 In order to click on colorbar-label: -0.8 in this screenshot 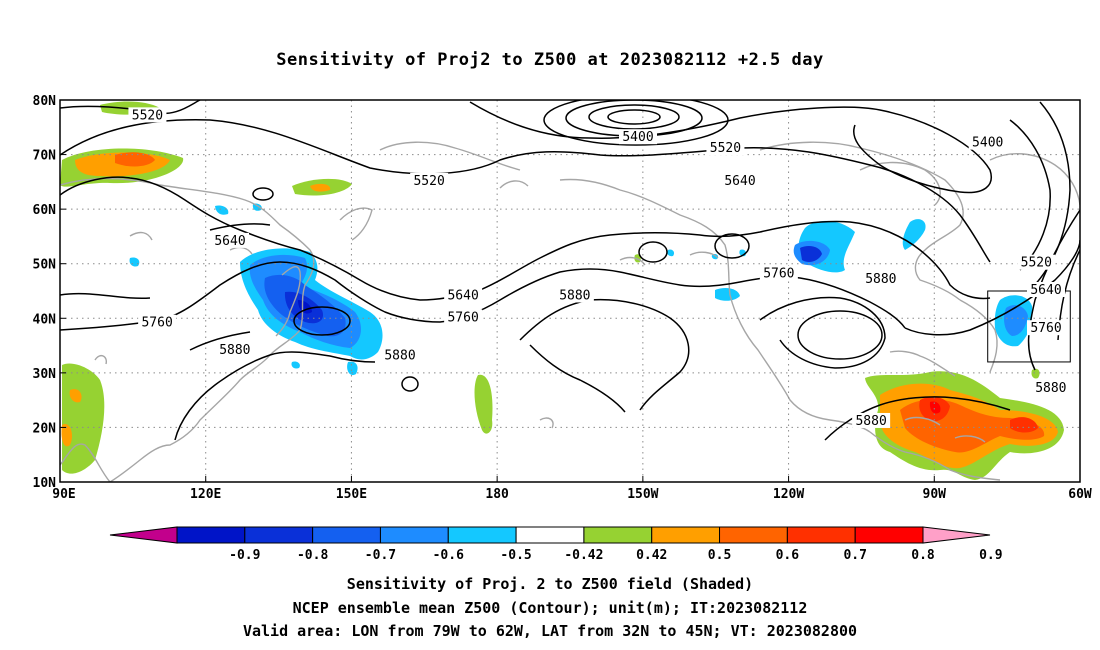, I will do `click(312, 555)`.